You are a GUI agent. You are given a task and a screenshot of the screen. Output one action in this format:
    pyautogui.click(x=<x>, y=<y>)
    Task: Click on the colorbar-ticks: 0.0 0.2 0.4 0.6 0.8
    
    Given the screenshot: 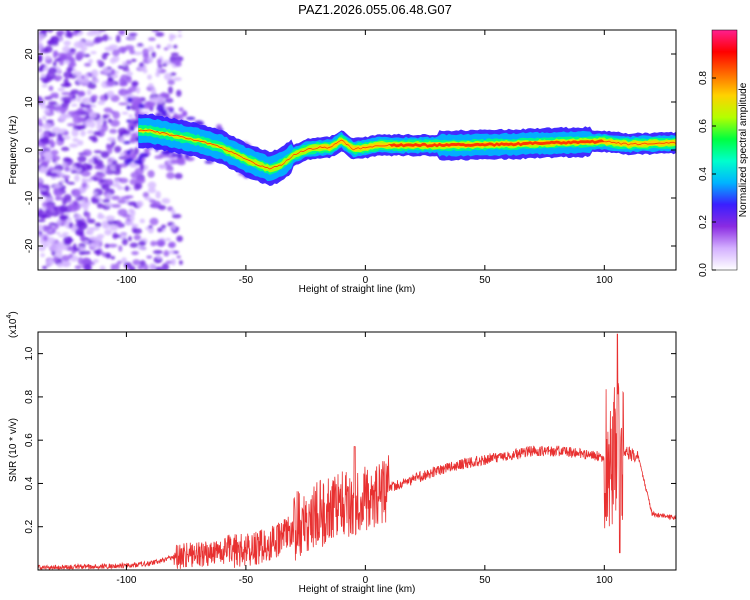 What is the action you would take?
    pyautogui.click(x=707, y=174)
    